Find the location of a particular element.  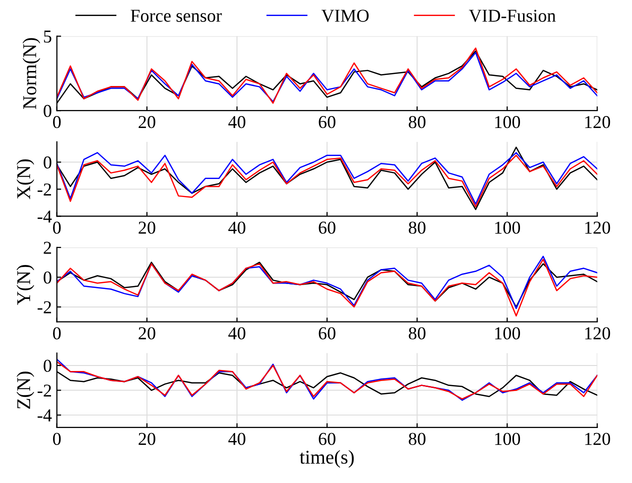

y-tick-label: 5 is located at coordinates (48, 36).